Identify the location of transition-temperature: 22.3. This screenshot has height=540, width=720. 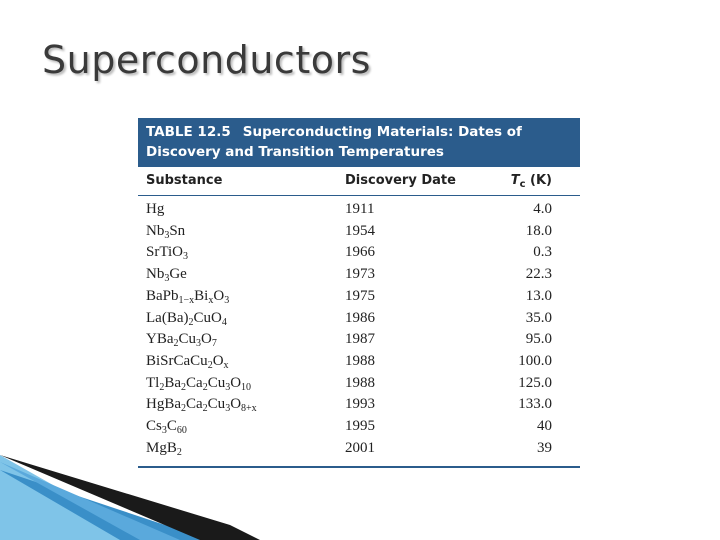
(538, 274).